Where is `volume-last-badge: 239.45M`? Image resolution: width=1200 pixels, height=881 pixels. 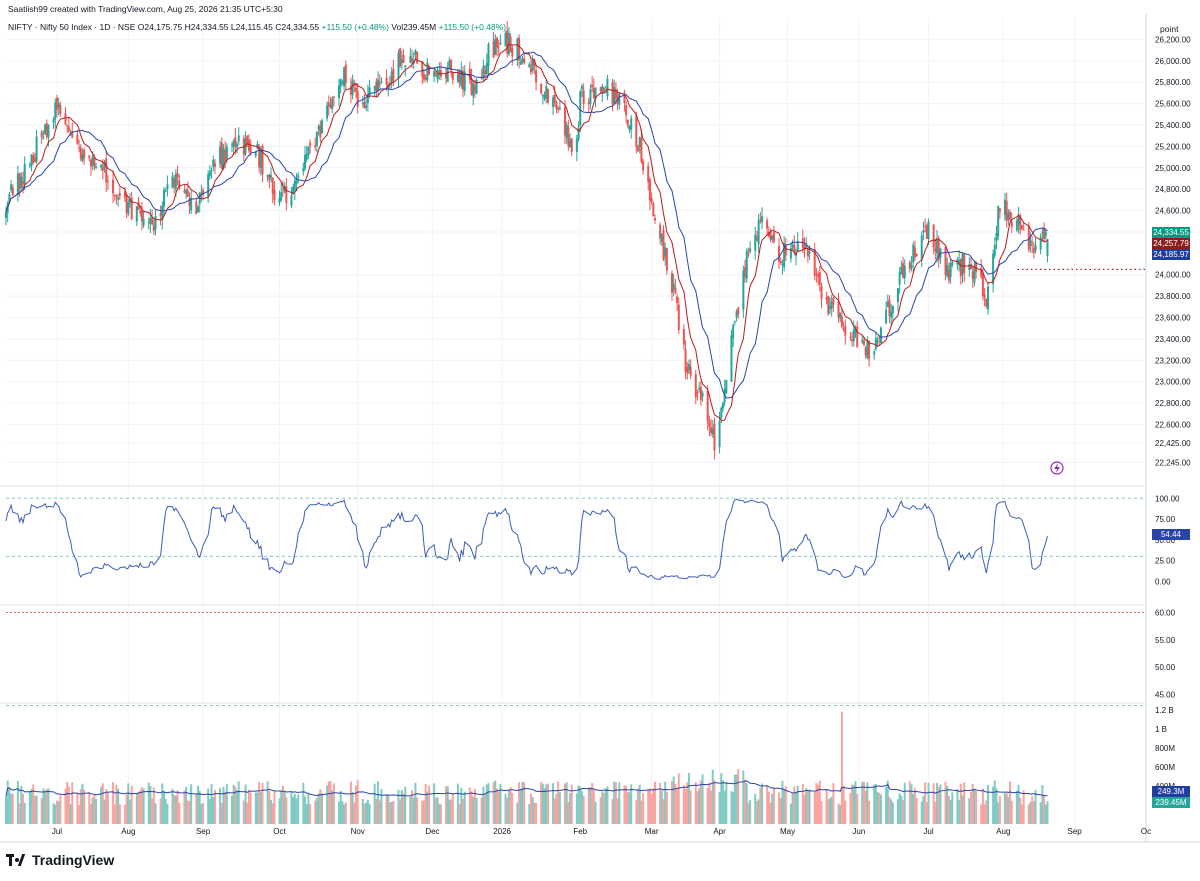 volume-last-badge: 239.45M is located at coordinates (1171, 802).